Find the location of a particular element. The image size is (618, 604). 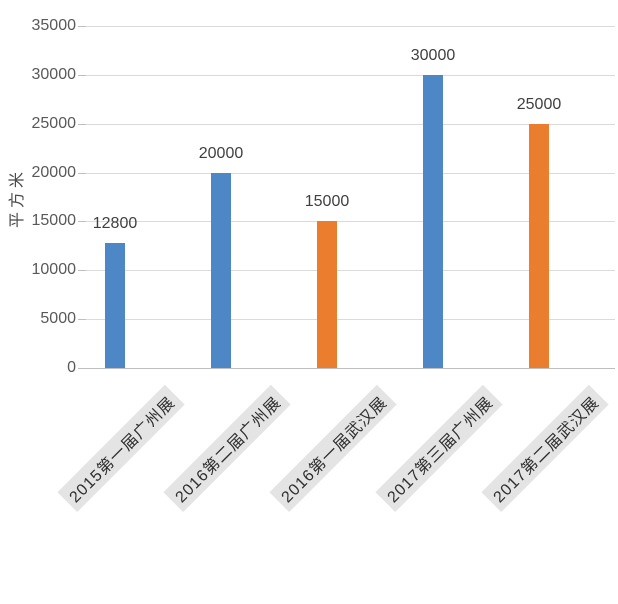

y-tick-label: 25000 is located at coordinates (54, 123).